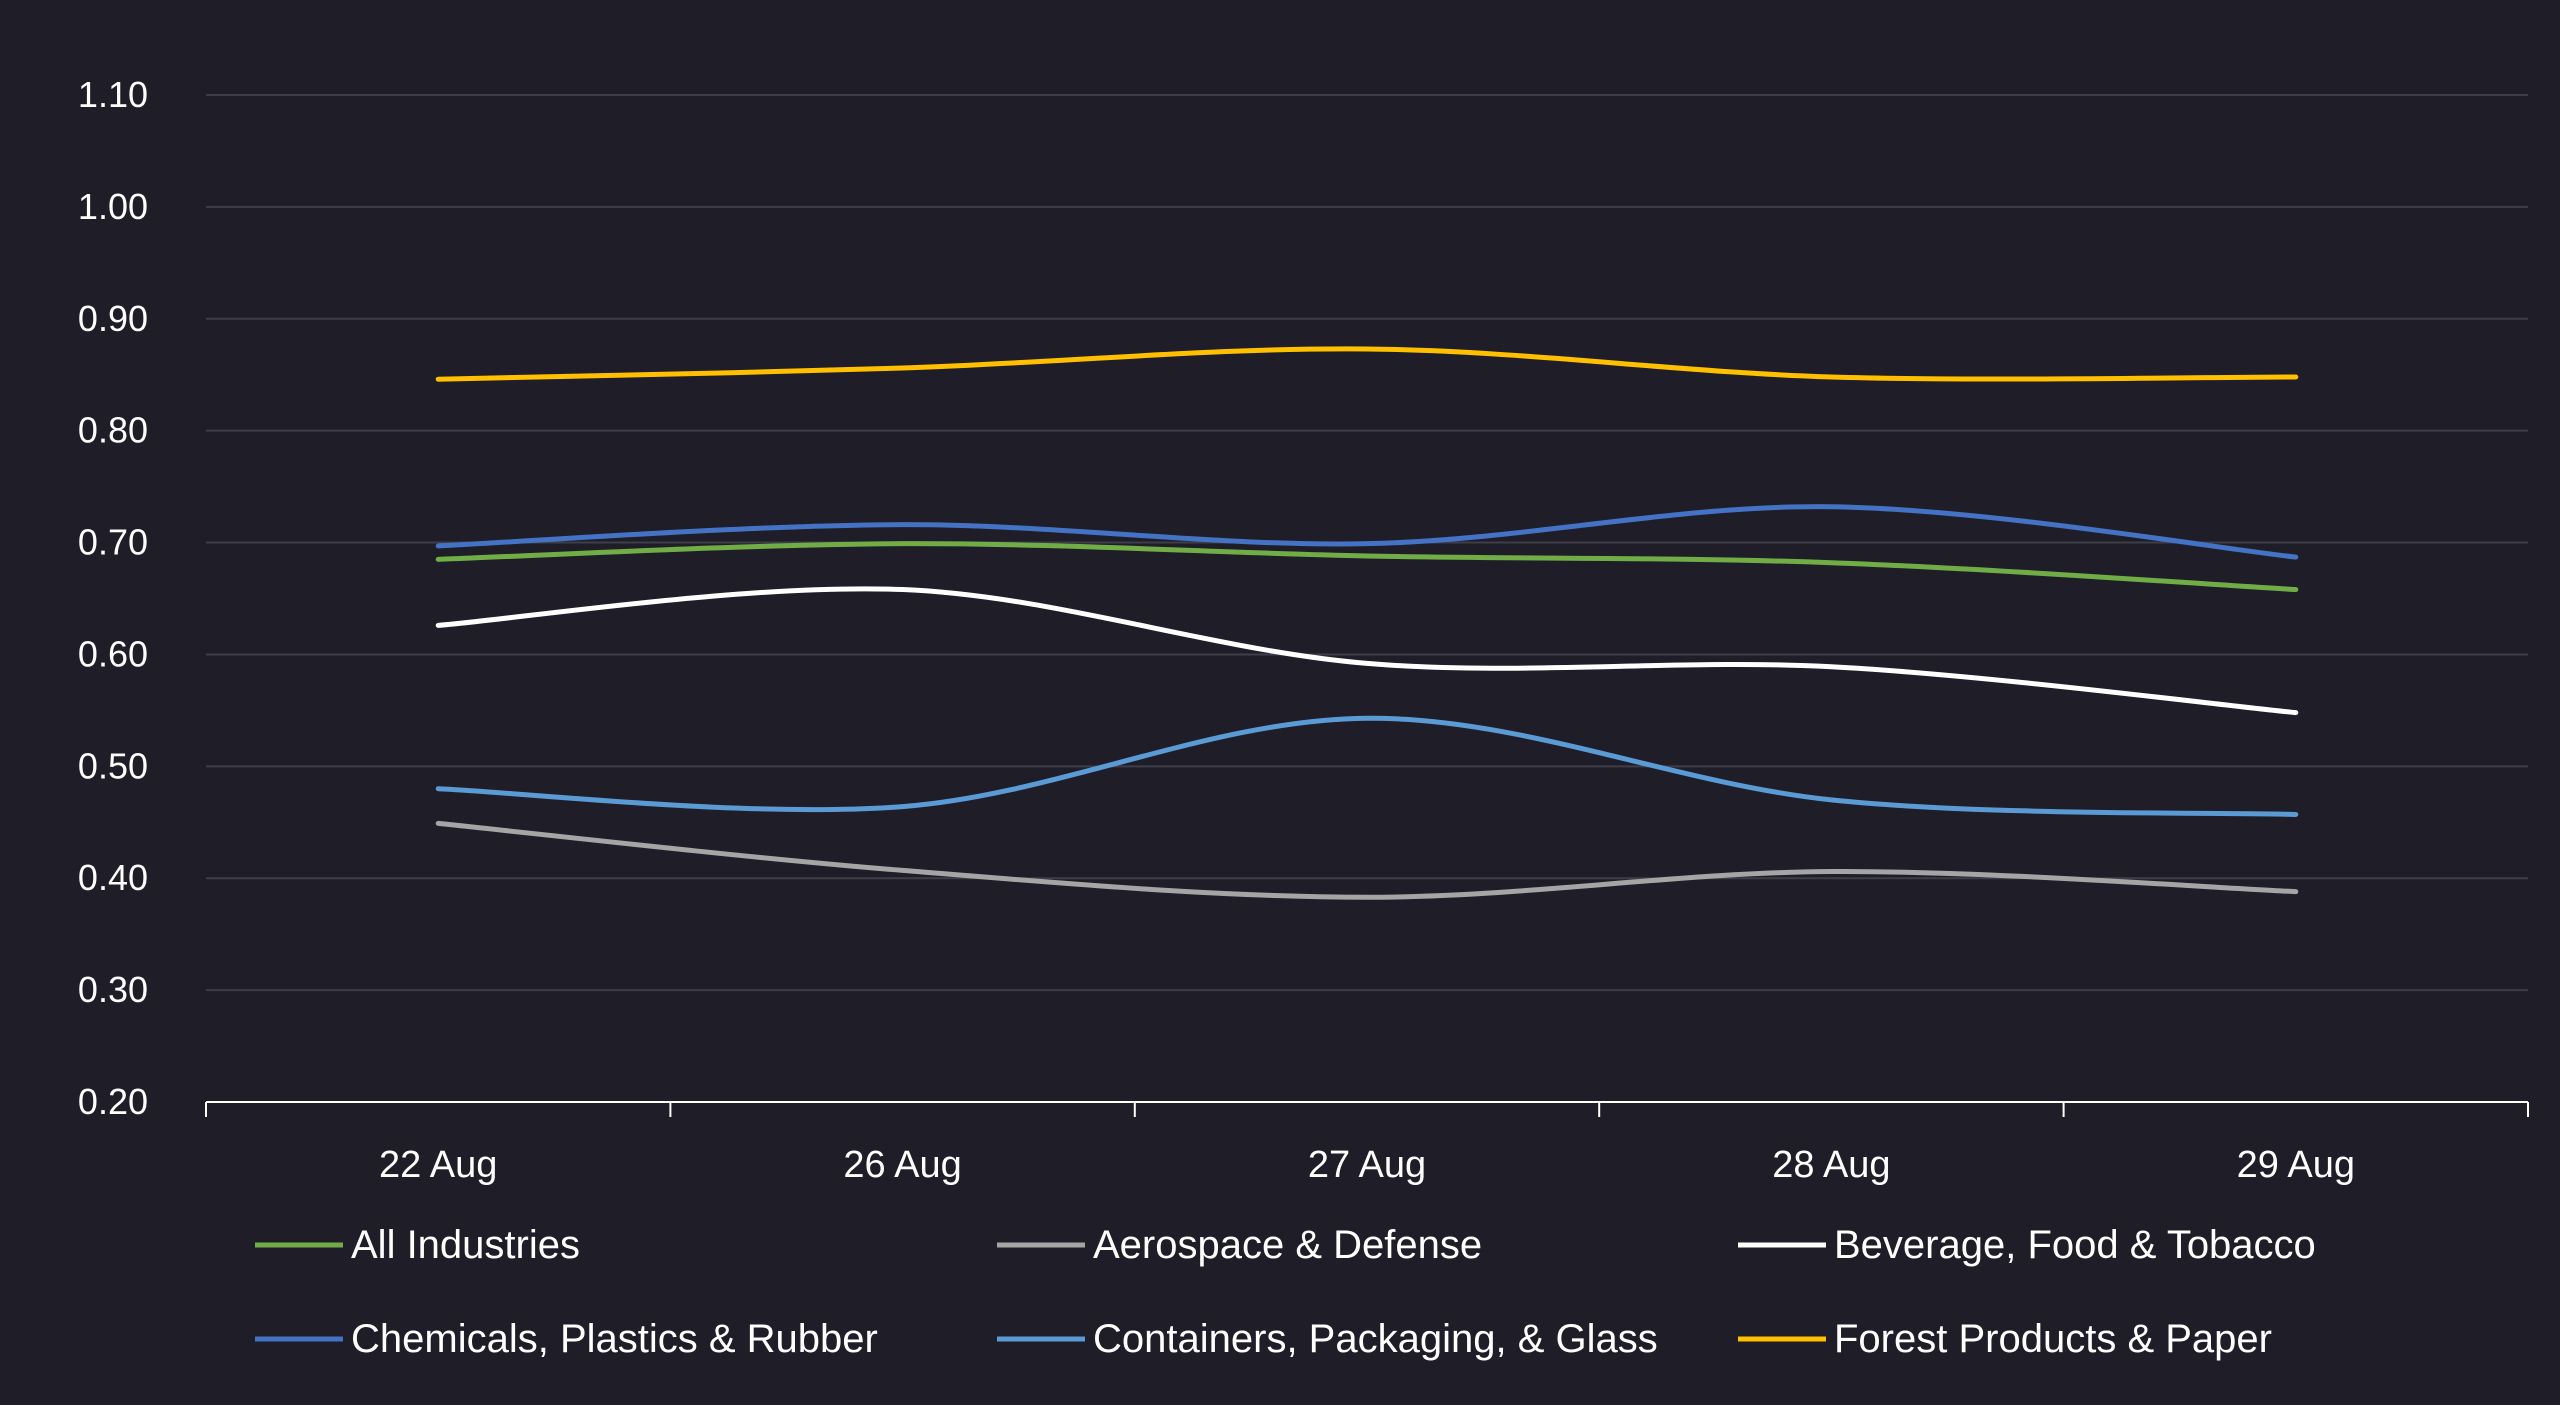 The height and width of the screenshot is (1405, 2560). What do you see at coordinates (1287, 1245) in the screenshot?
I see `legend-label: Aerospace & Defense` at bounding box center [1287, 1245].